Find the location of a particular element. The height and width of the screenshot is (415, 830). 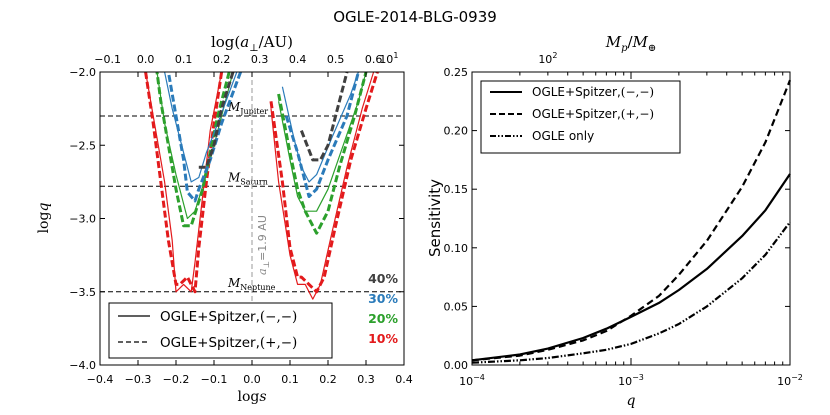

y-tick-label: −2.0 is located at coordinates (82, 72).